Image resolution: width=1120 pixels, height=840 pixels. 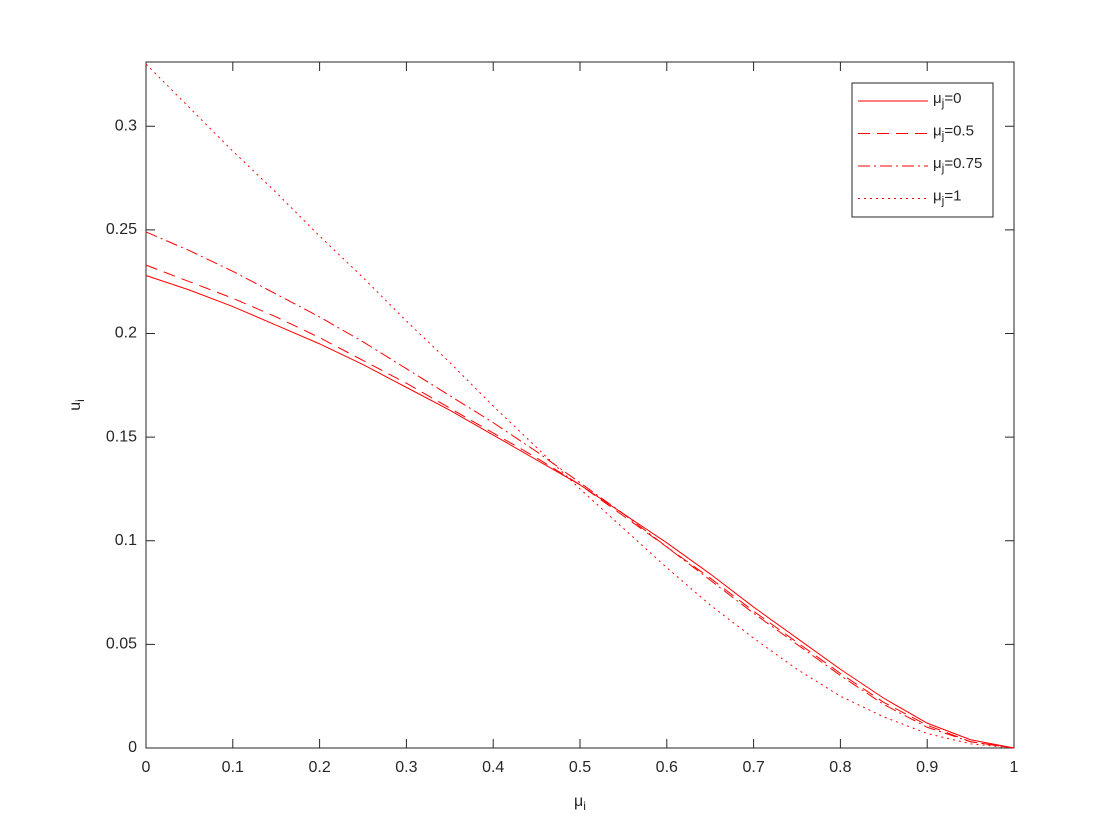 What do you see at coordinates (580, 767) in the screenshot?
I see `x-tick-label: 0.5` at bounding box center [580, 767].